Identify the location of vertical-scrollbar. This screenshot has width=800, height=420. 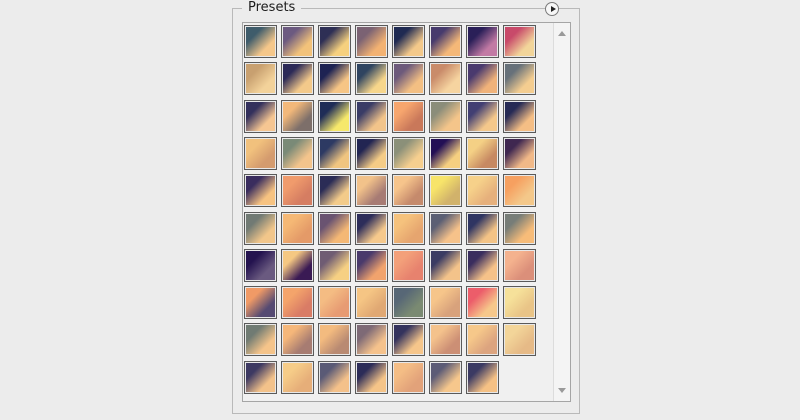
(561, 212).